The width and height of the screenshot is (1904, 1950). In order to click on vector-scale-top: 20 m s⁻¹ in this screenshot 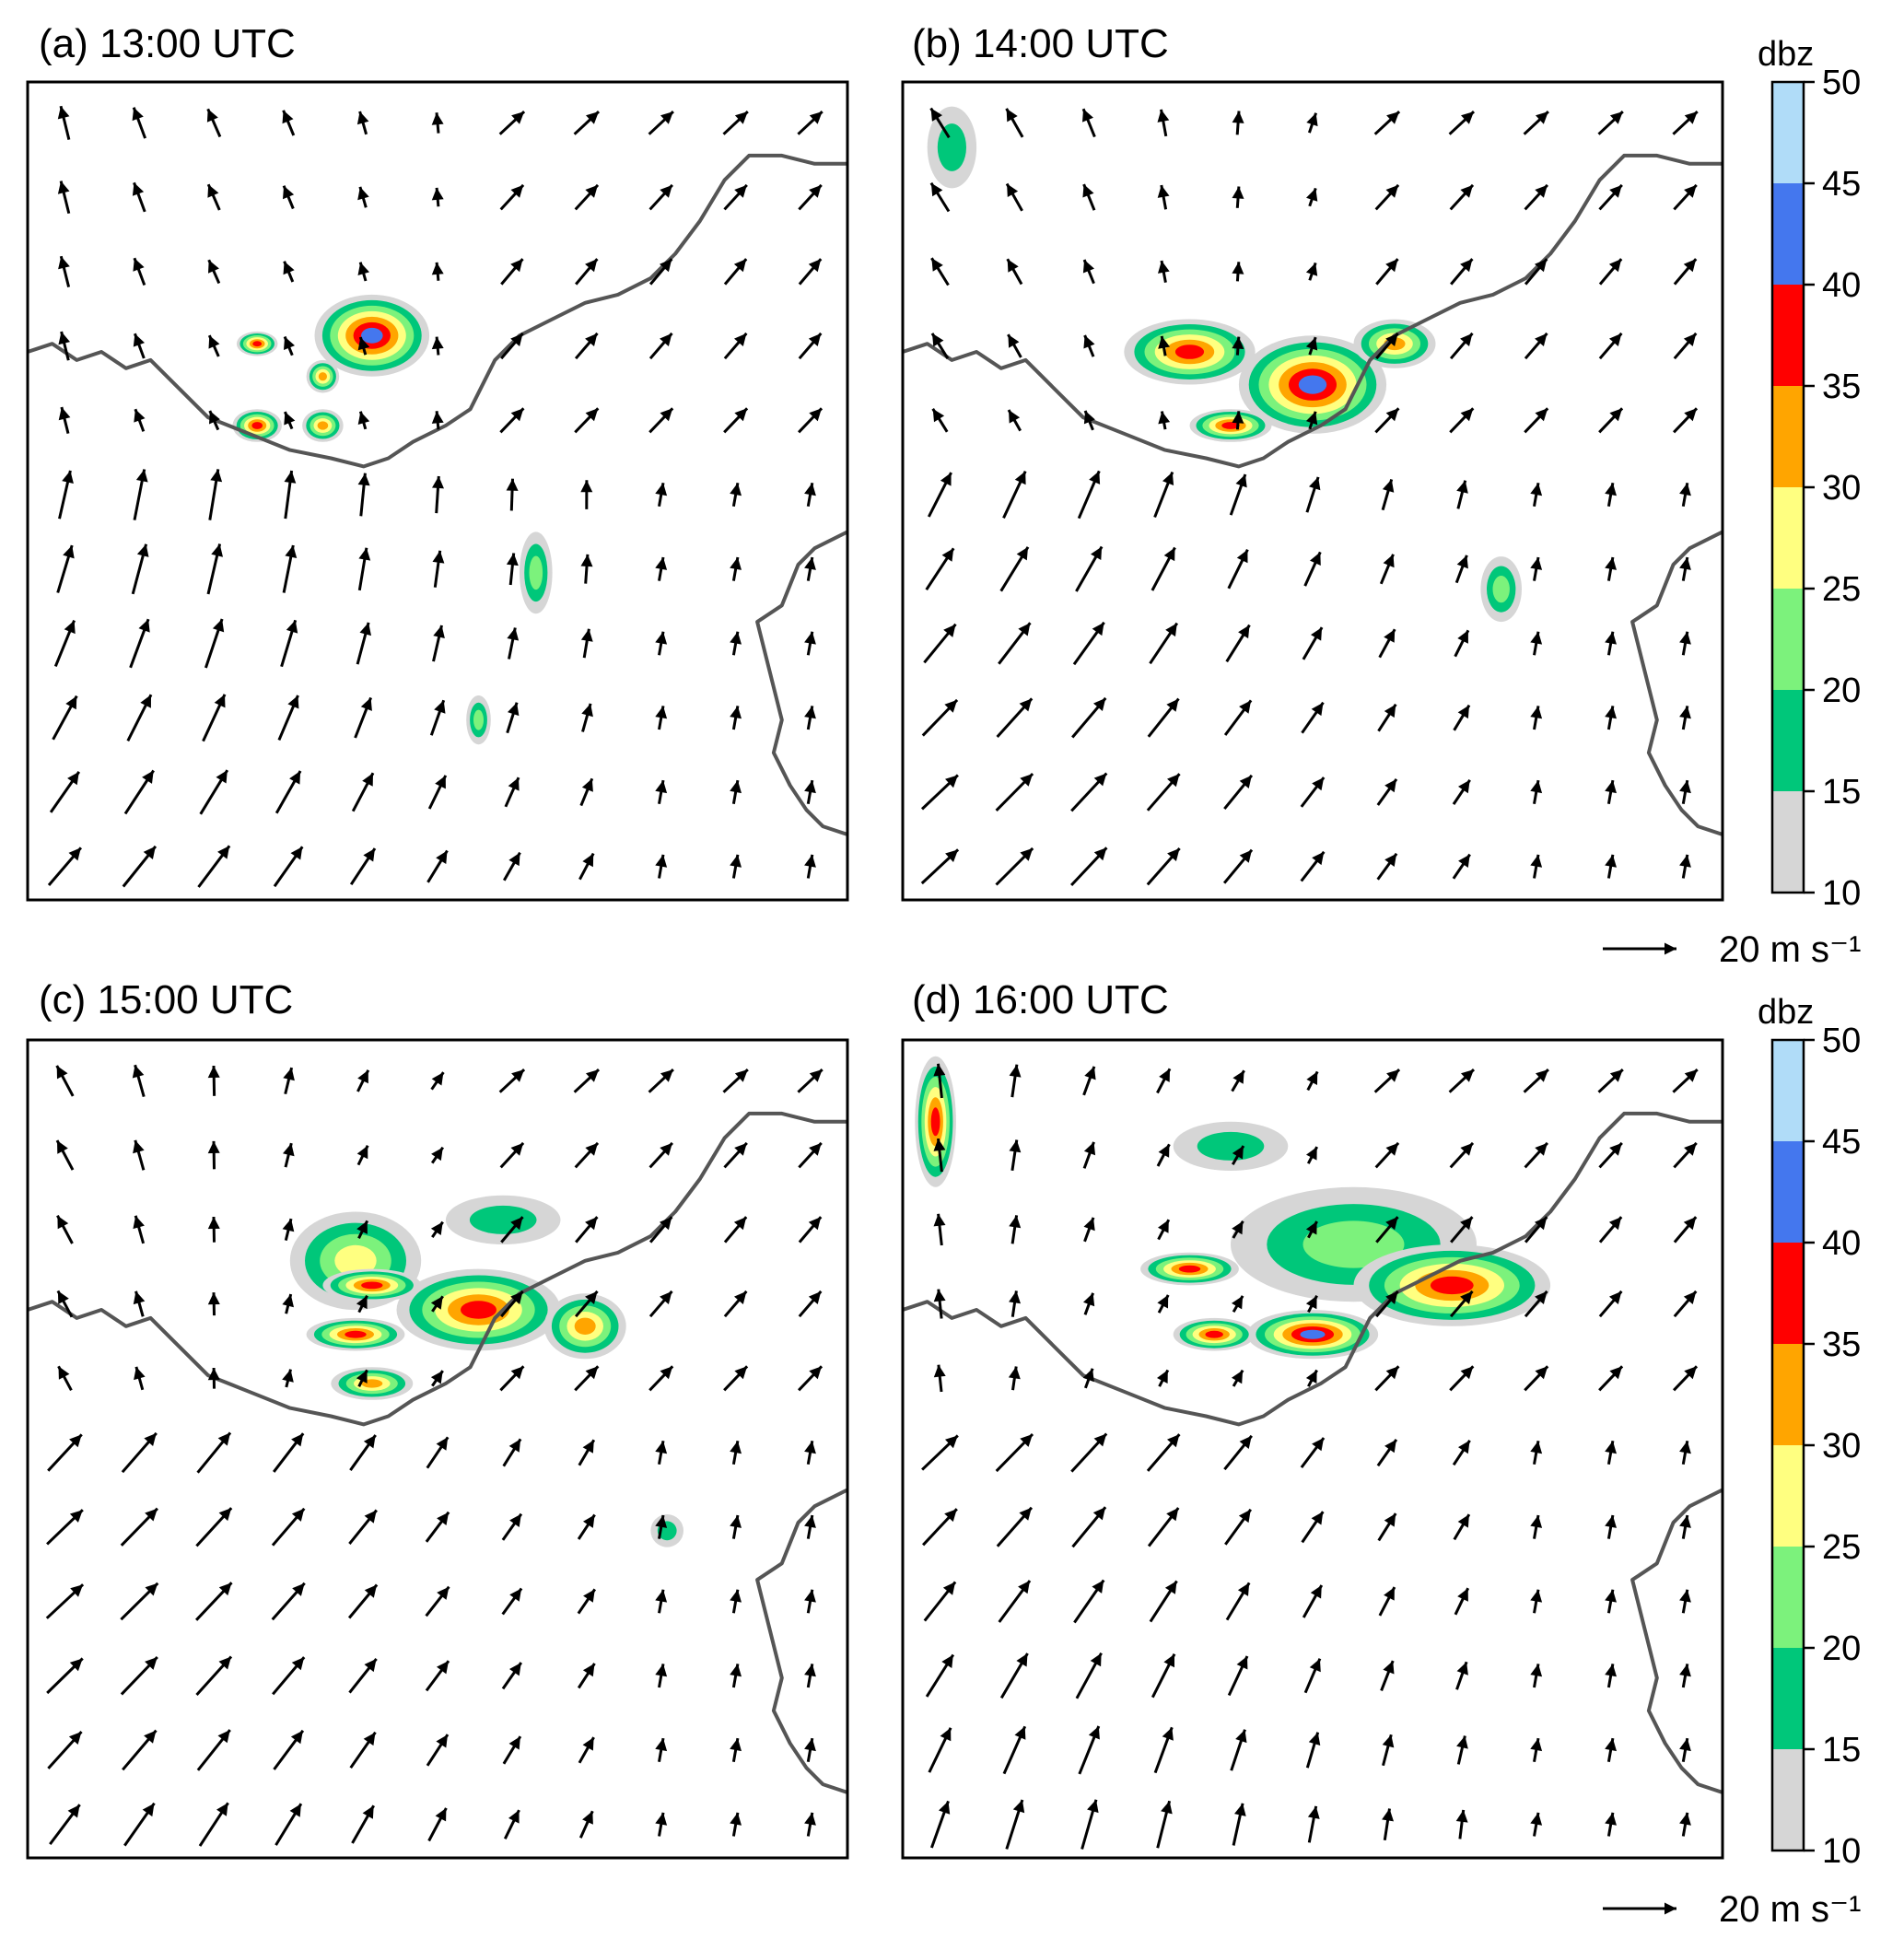, I will do `click(1732, 949)`.